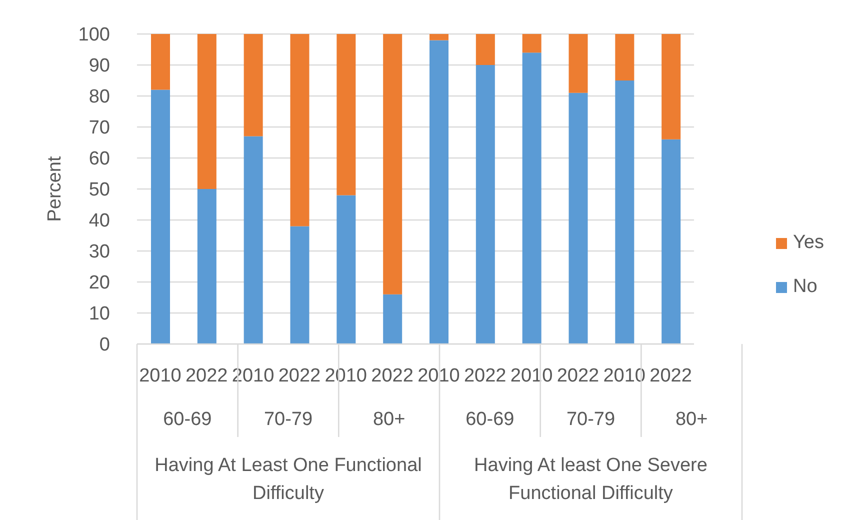 The width and height of the screenshot is (842, 520). Describe the element at coordinates (55, 189) in the screenshot. I see `y-axis-title: Percent` at that location.